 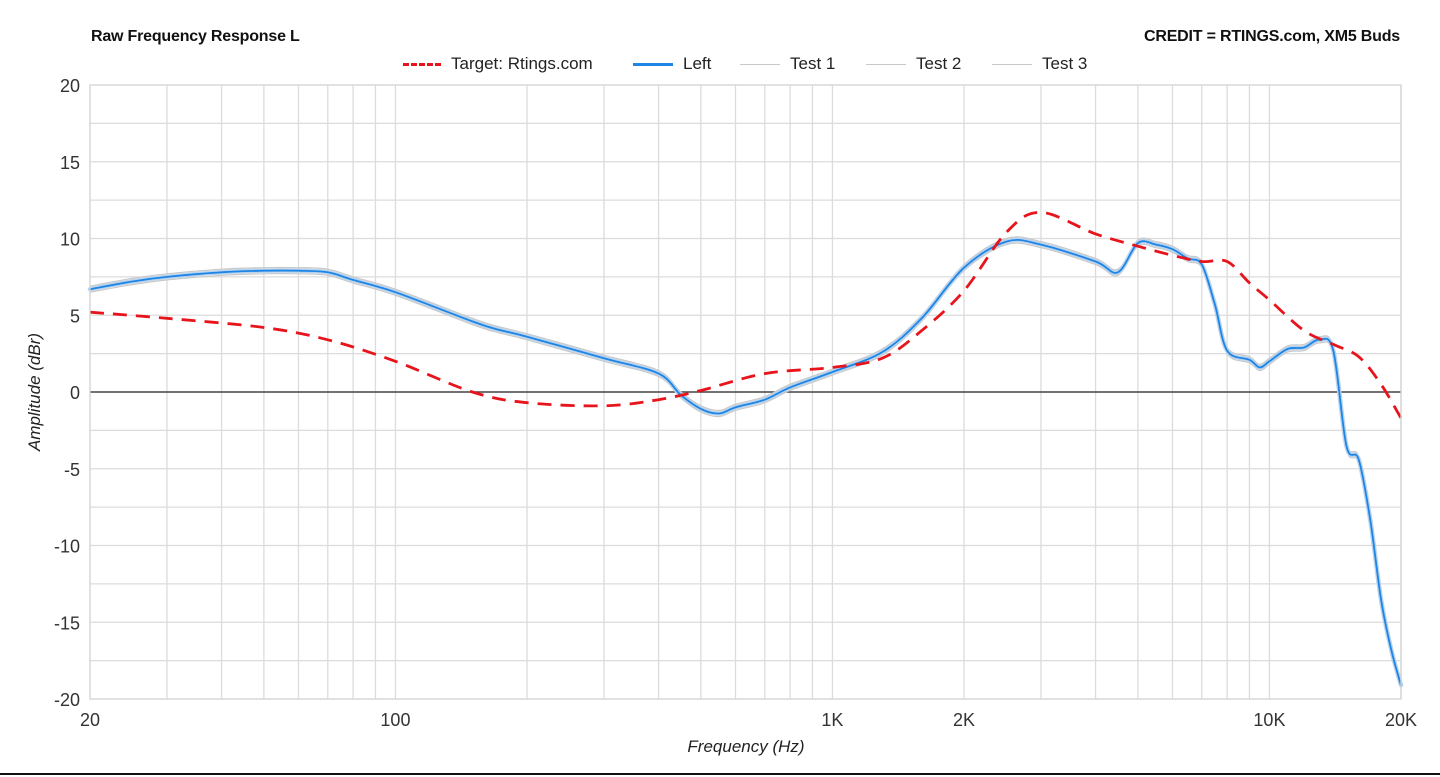 What do you see at coordinates (70, 163) in the screenshot?
I see `svg-text: 15` at bounding box center [70, 163].